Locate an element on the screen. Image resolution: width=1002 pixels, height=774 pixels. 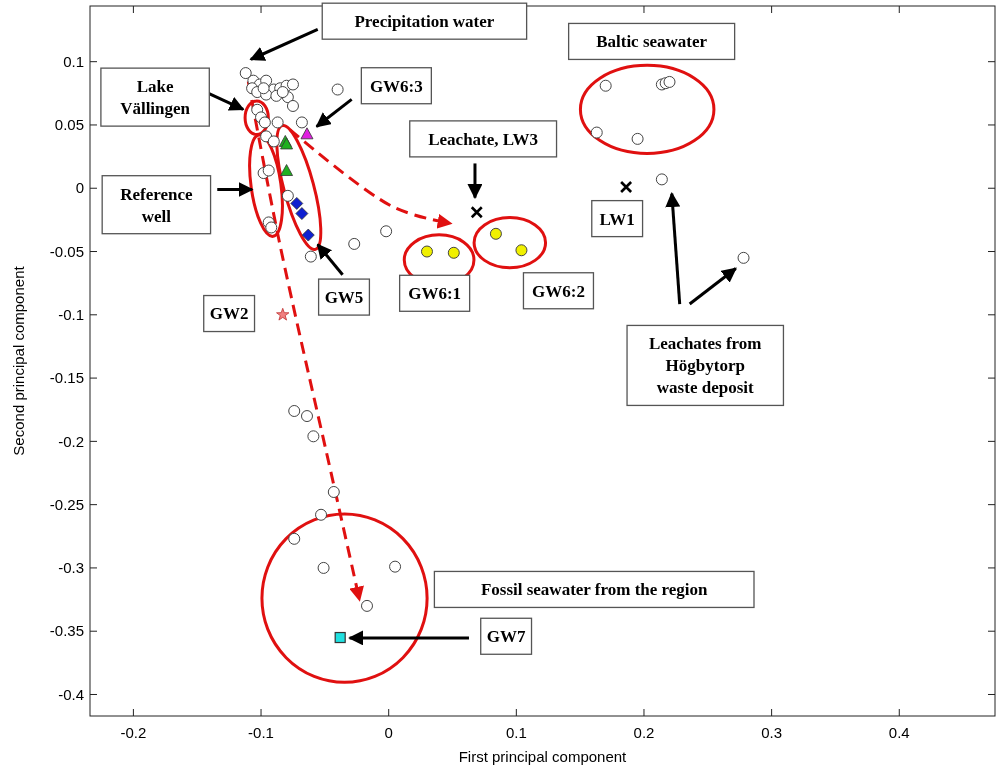
y-tick-label: -0.35 is located at coordinates (66, 631).